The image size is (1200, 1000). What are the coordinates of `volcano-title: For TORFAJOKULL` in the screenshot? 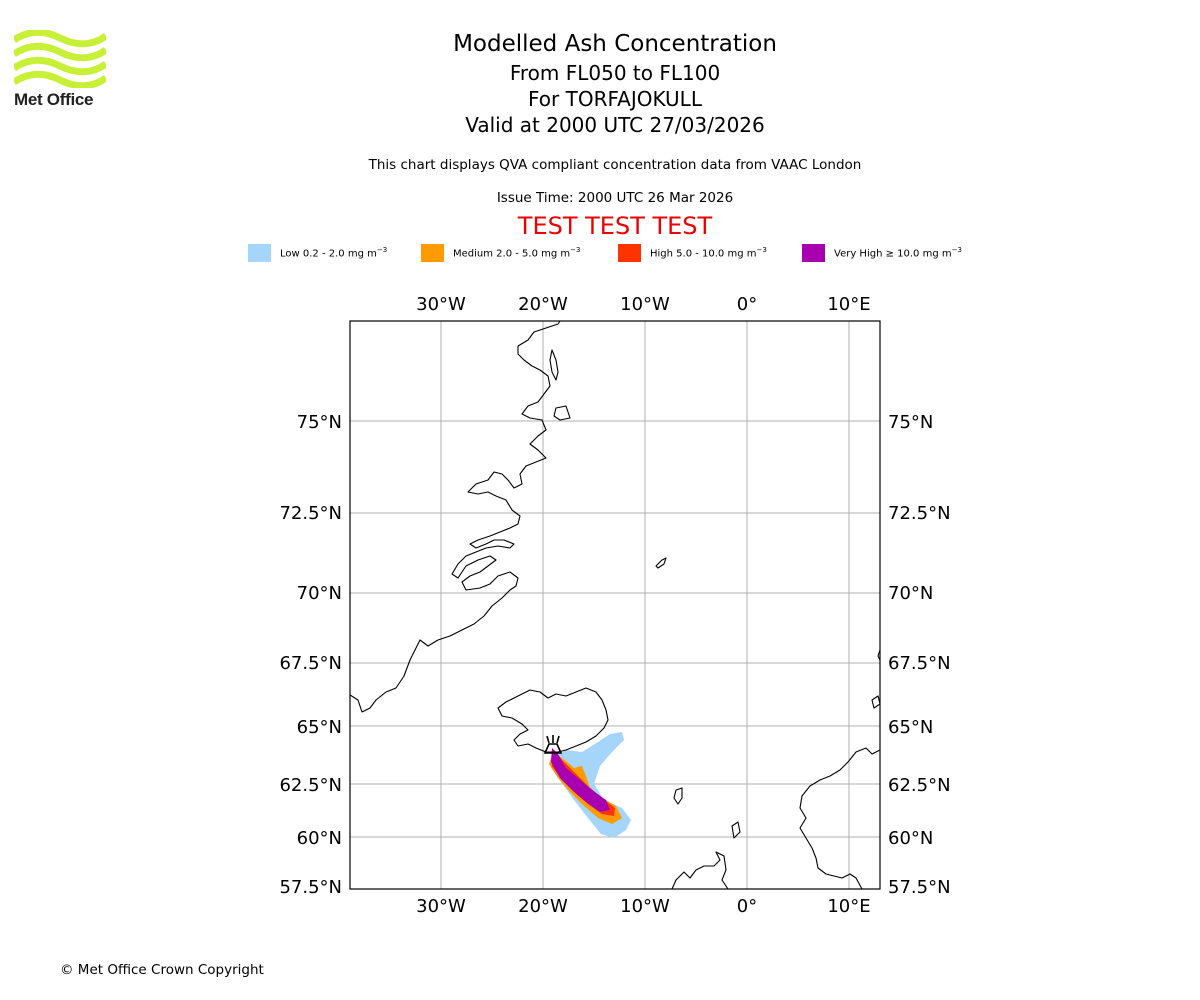 It's located at (615, 99).